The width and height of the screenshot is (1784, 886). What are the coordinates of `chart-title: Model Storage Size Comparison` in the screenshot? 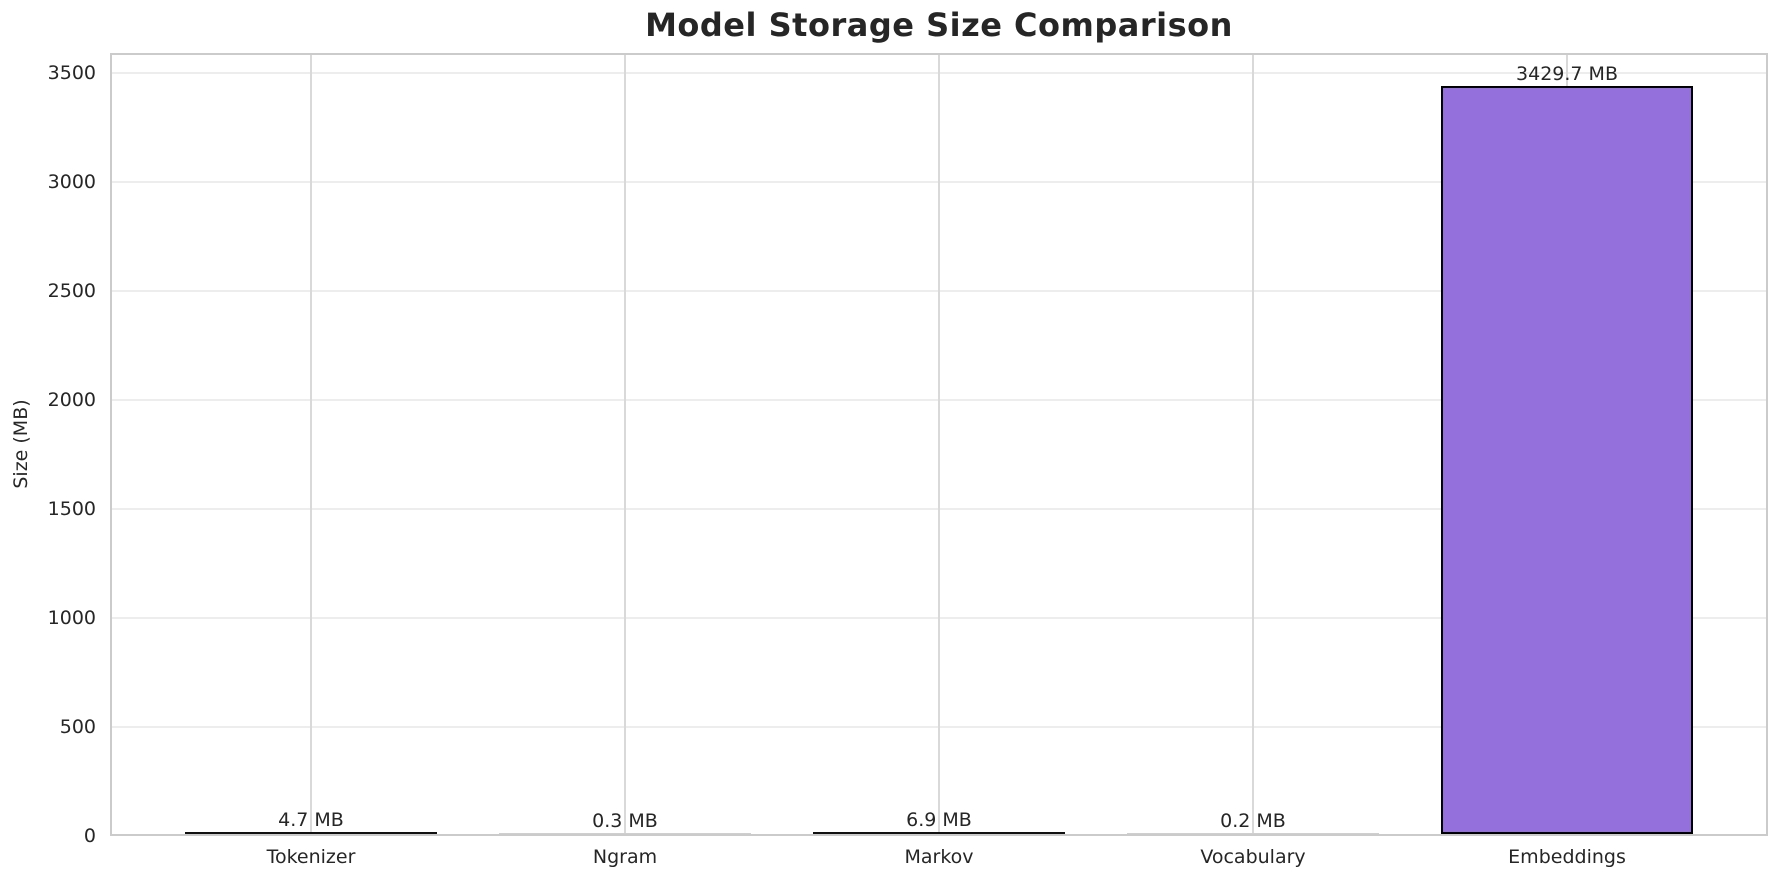 It's located at (939, 25).